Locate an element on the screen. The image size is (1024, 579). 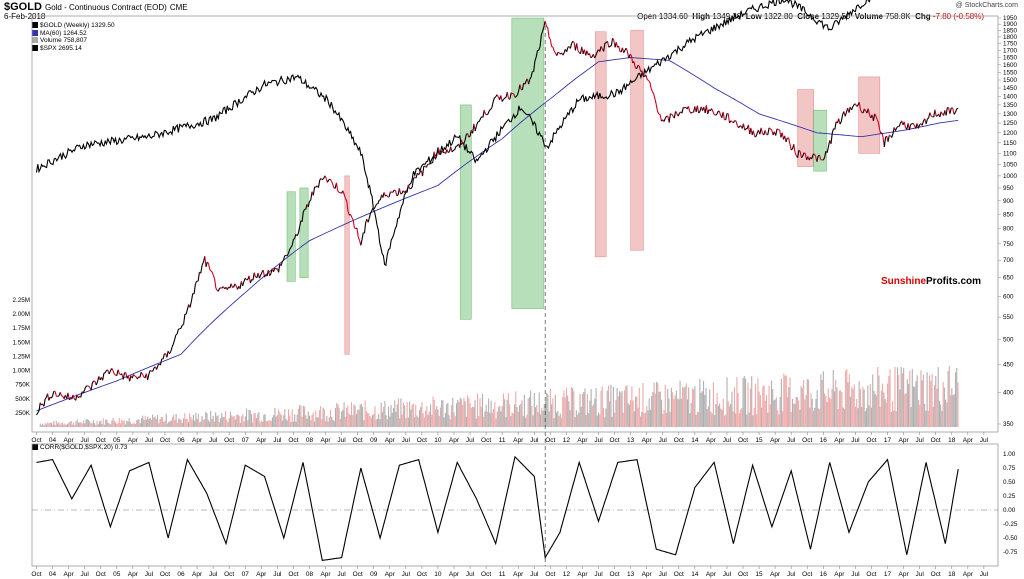
legend-gold-text: $GOLD (Weekly) 1329.50 is located at coordinates (77, 25).